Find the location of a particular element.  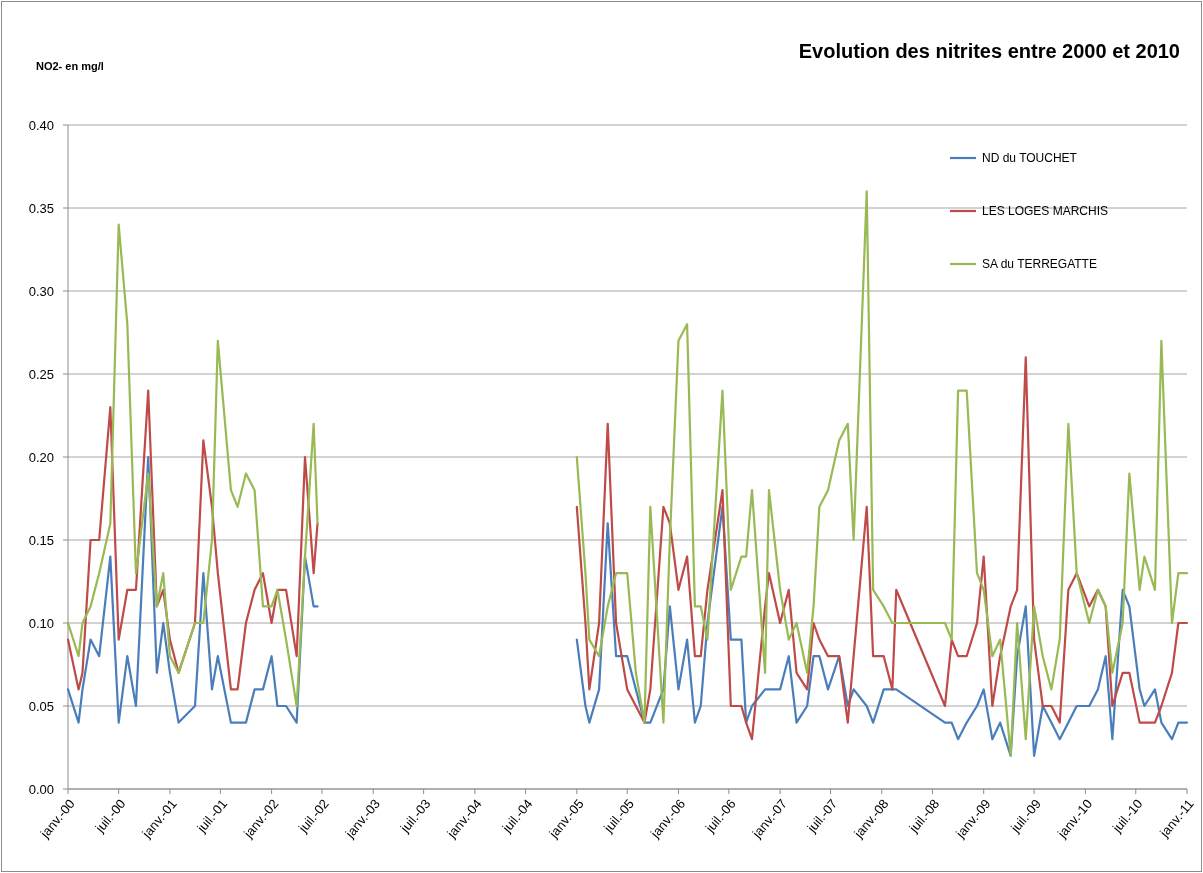

y-tick-label: 0.05 is located at coordinates (41, 706).